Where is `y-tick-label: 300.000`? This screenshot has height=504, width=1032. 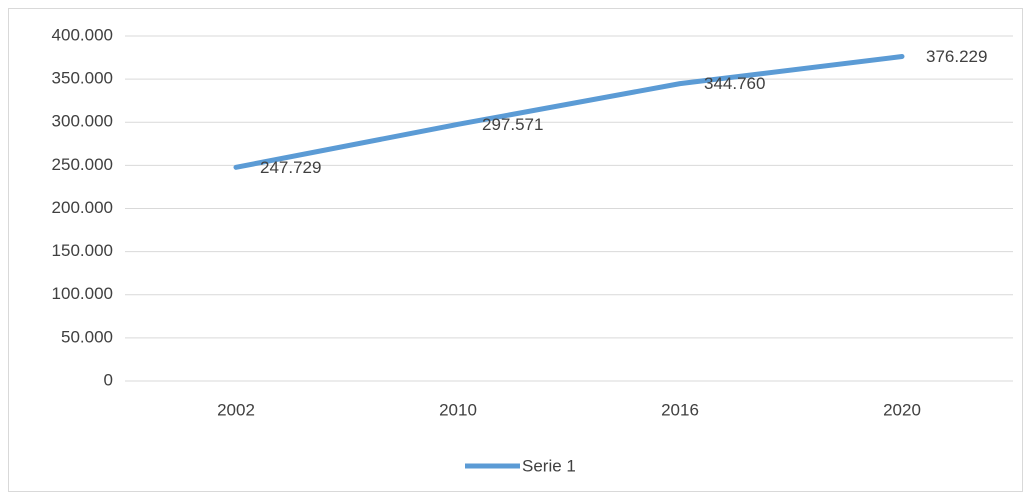 y-tick-label: 300.000 is located at coordinates (82, 121).